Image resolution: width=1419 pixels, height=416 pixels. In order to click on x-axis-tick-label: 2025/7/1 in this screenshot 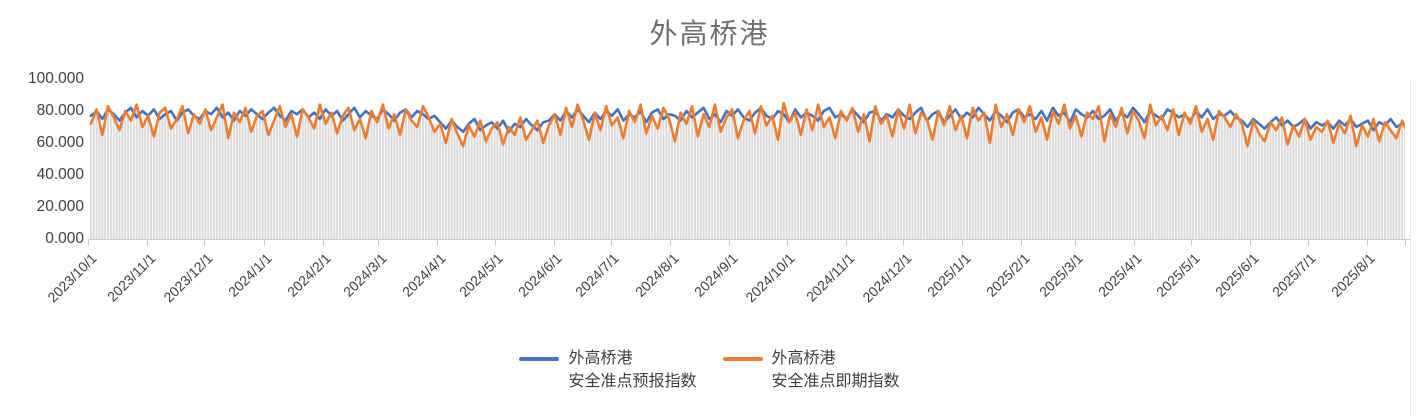, I will do `click(1294, 275)`.